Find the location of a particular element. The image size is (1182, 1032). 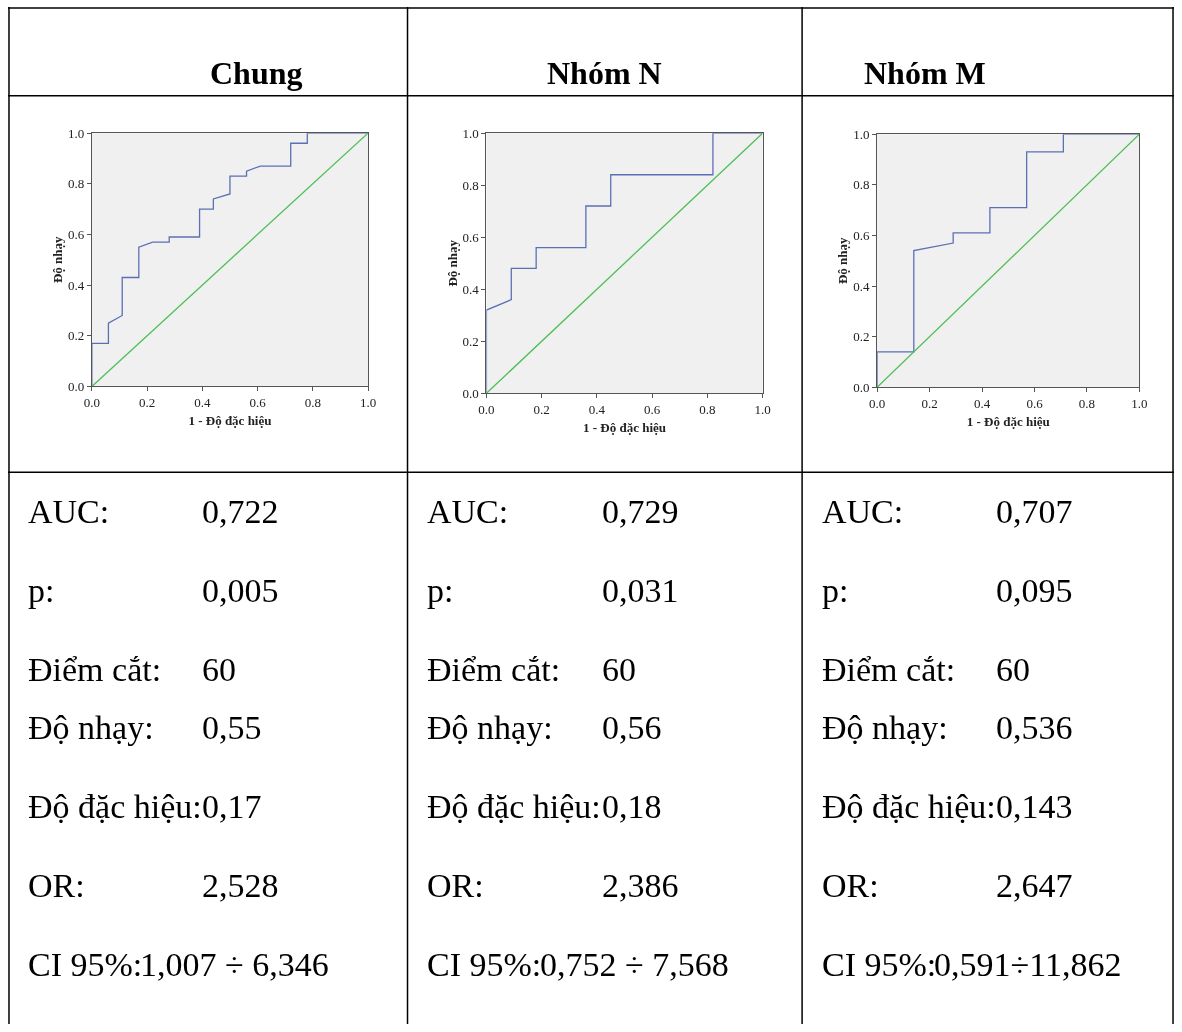

text: 0,005 is located at coordinates (240, 590).